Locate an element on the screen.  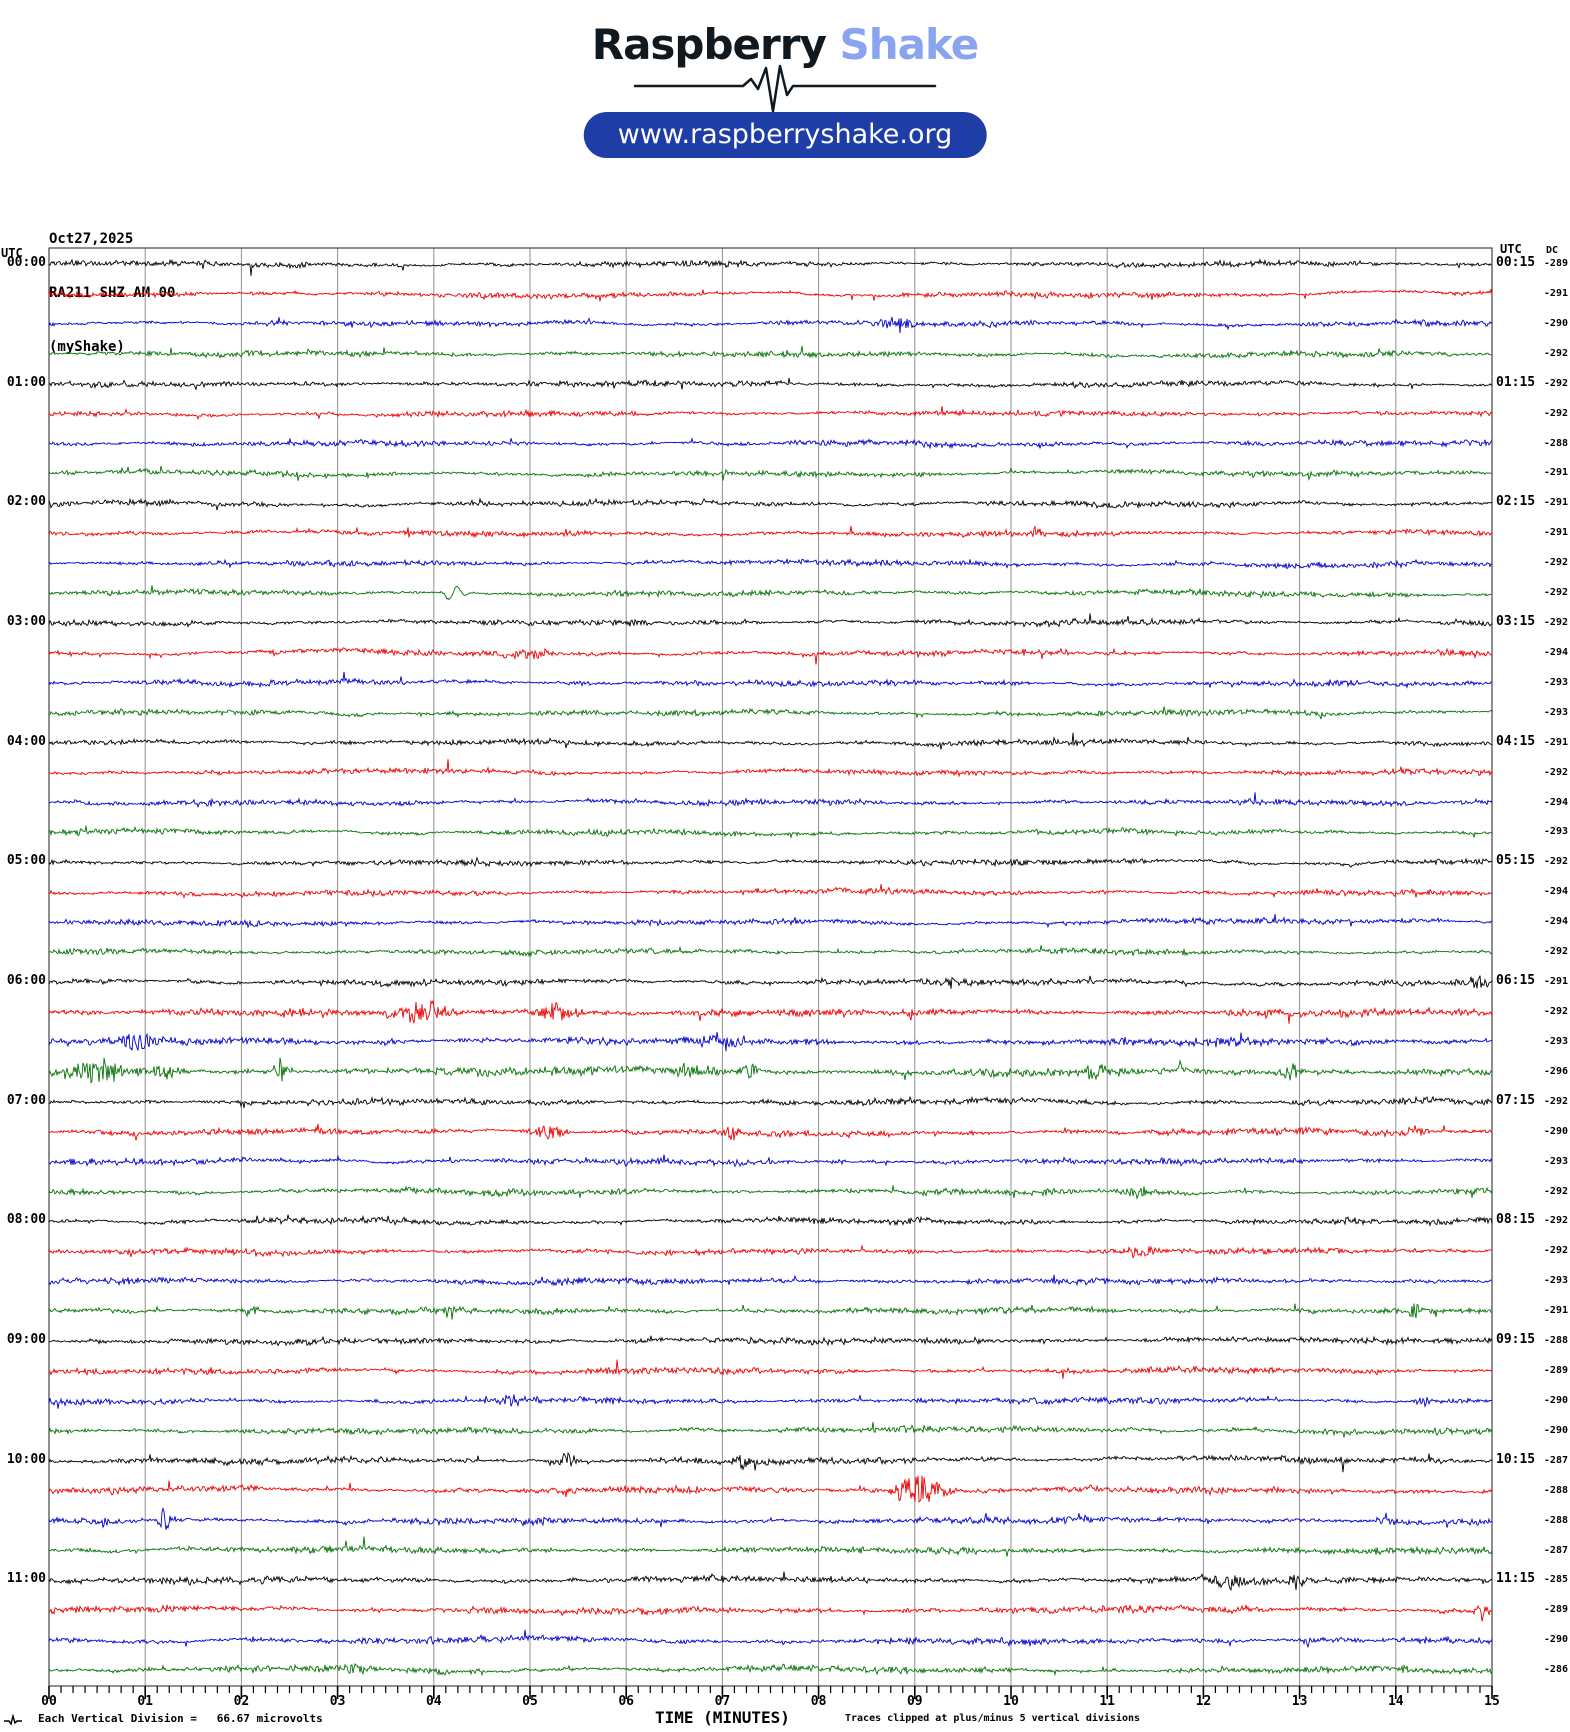
brand-title: Raspberry Shake is located at coordinates (785, 44).